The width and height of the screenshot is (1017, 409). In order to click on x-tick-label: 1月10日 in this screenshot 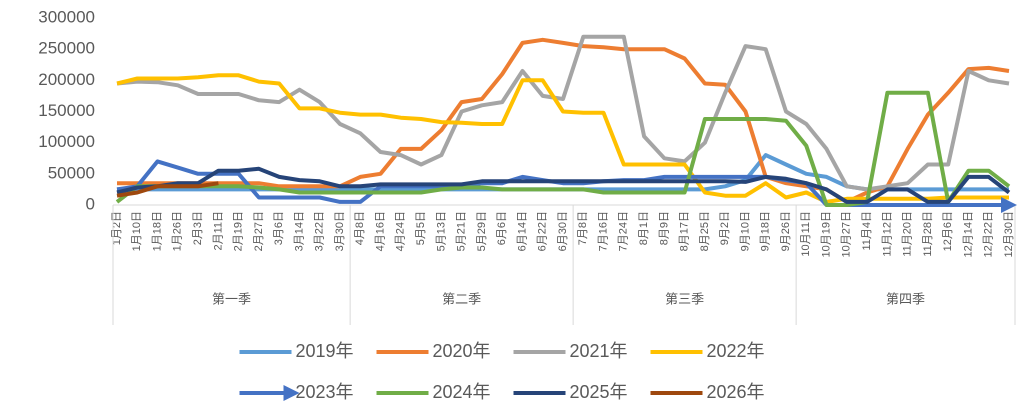, I will do `click(137, 231)`.